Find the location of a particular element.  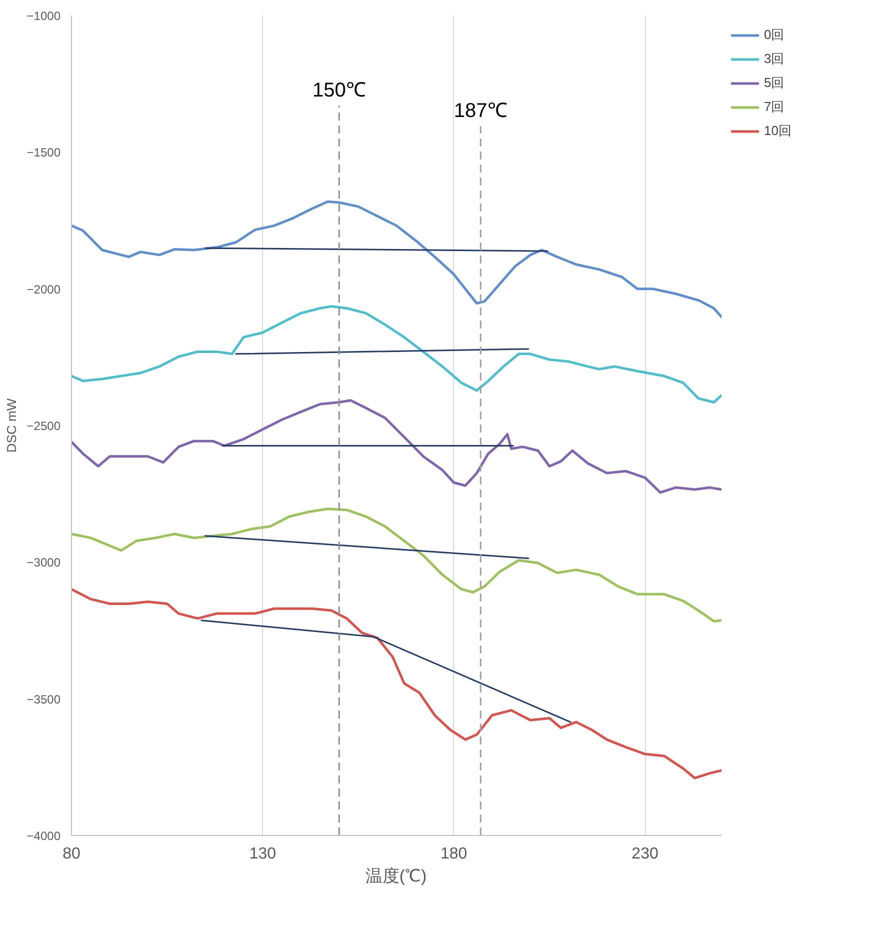

ref-line-label: 150℃ is located at coordinates (339, 91).